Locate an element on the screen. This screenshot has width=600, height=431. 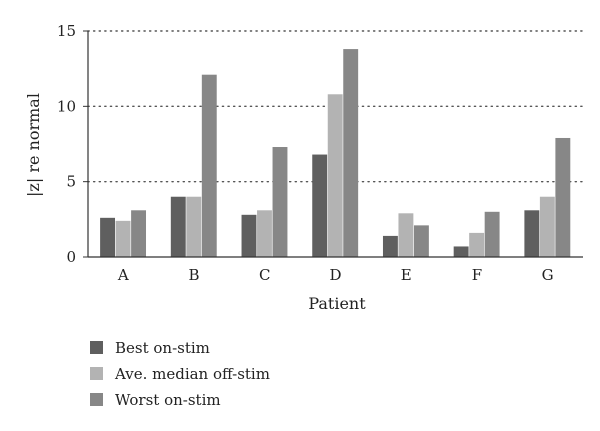
x-tick-label: E is located at coordinates (406, 275).